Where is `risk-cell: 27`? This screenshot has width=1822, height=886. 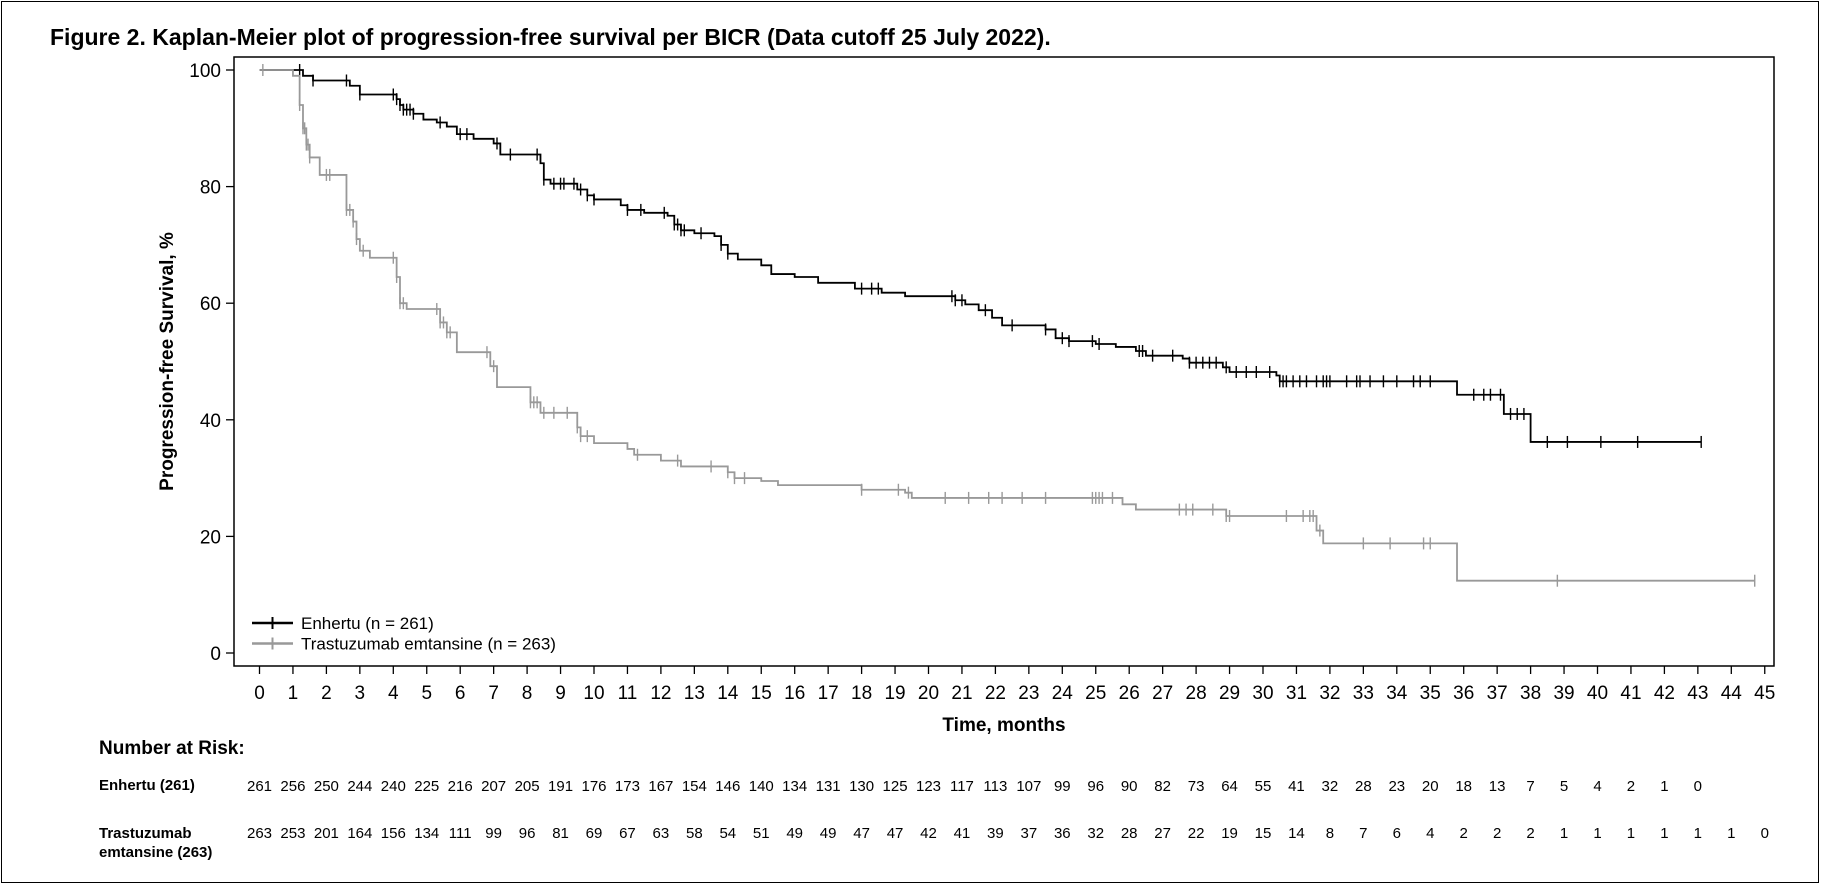
risk-cell: 27 is located at coordinates (1162, 833).